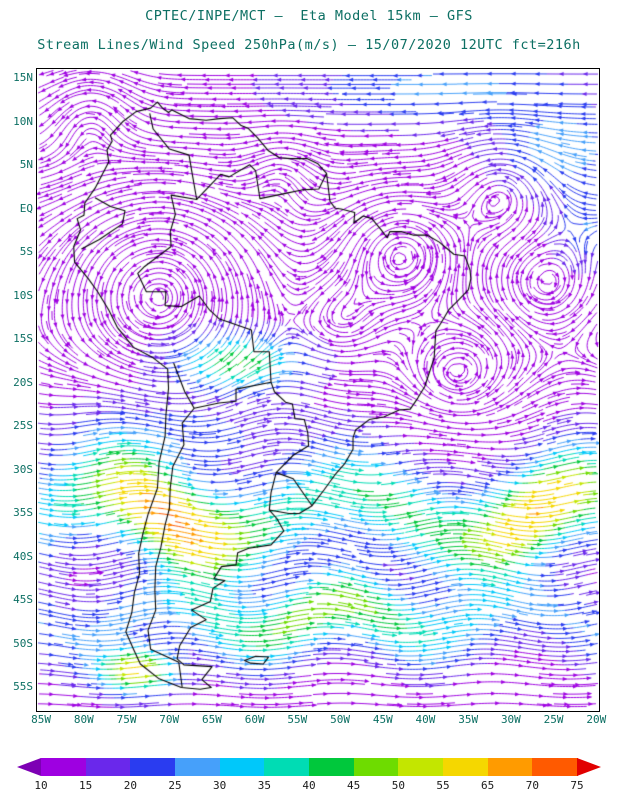 Image resolution: width=618 pixels, height=800 pixels. I want to click on colorbar-tick-label: 15, so click(86, 785).